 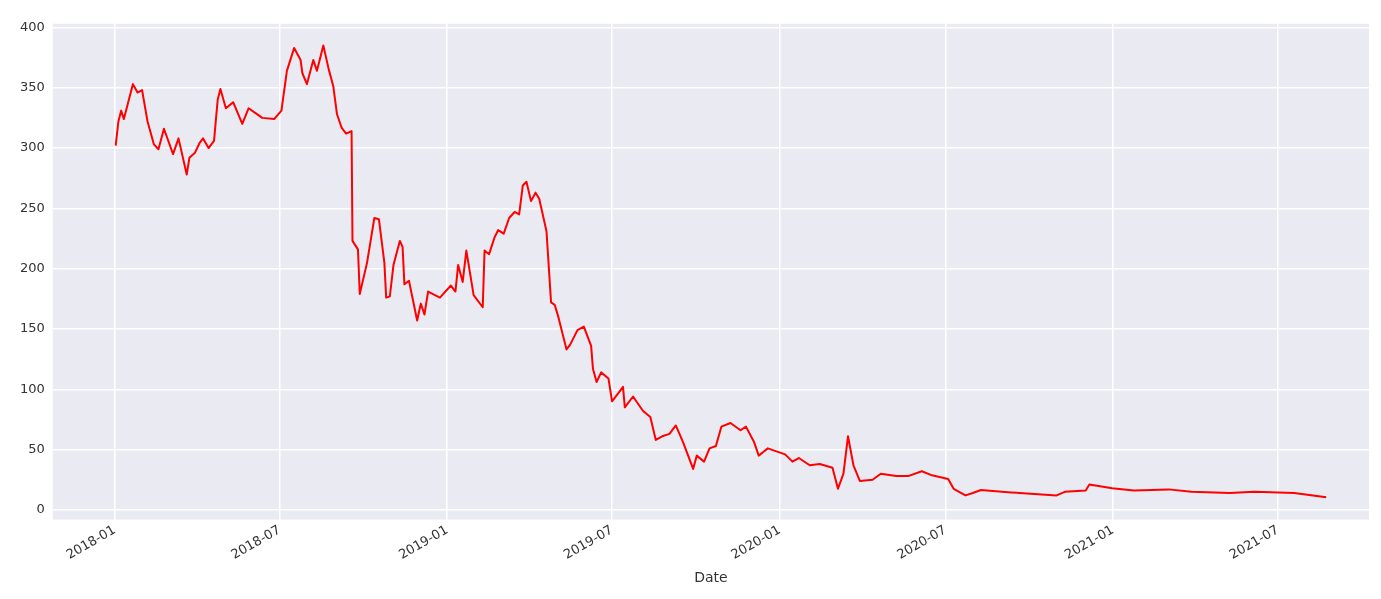 What do you see at coordinates (32, 147) in the screenshot?
I see `y-tick-label: 300` at bounding box center [32, 147].